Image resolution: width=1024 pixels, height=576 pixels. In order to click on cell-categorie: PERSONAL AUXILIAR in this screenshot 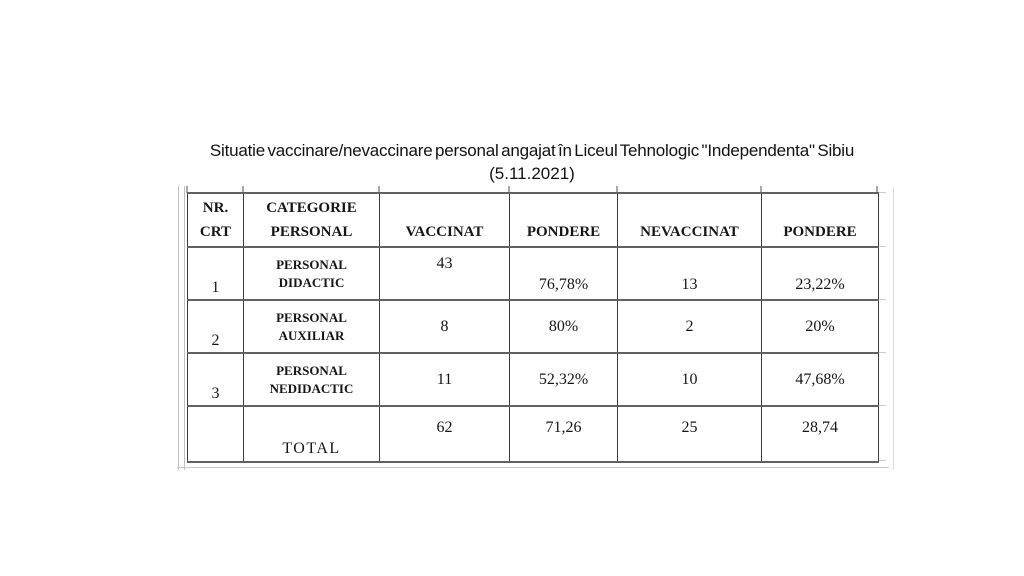, I will do `click(311, 326)`.